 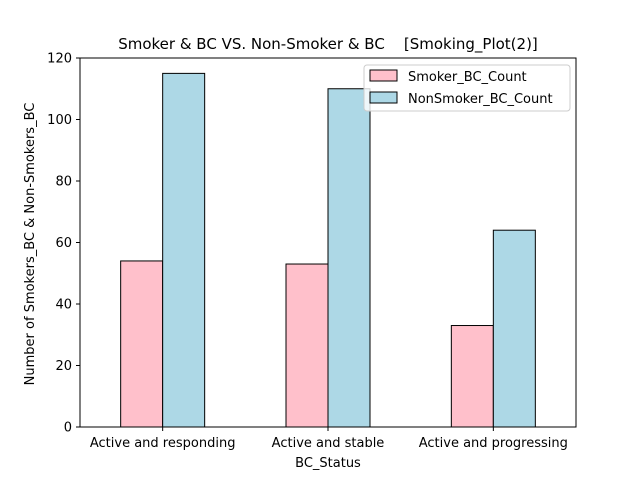 I want to click on x-tick-label: Active and stable, so click(x=328, y=443).